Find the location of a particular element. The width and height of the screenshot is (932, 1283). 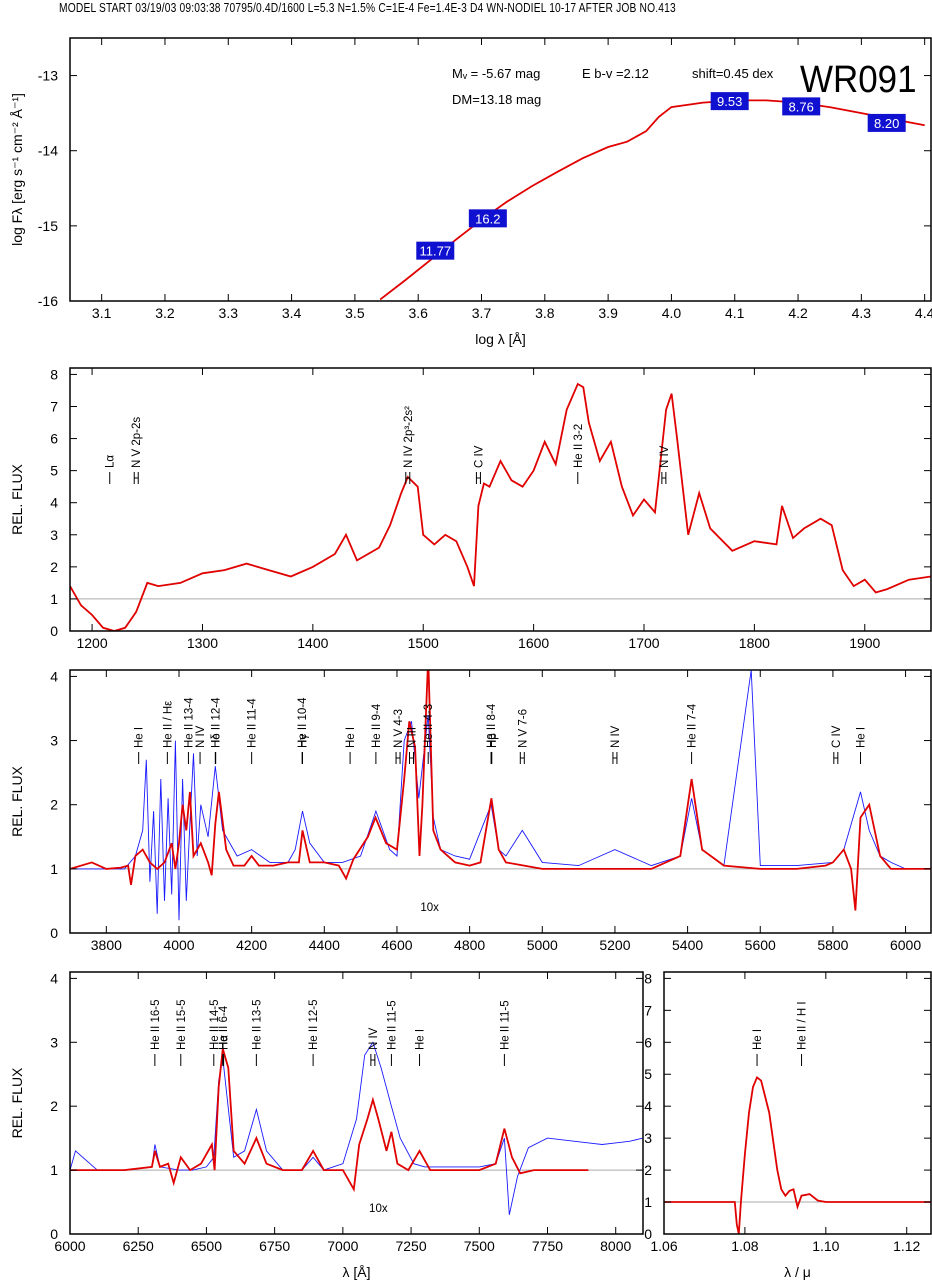

line-id-label: He II 7-4 is located at coordinates (693, 725).